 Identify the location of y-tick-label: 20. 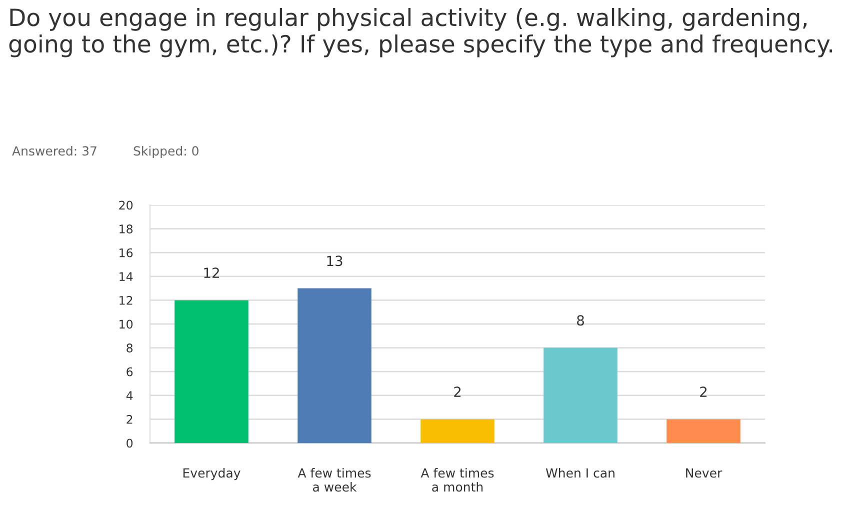
(126, 205).